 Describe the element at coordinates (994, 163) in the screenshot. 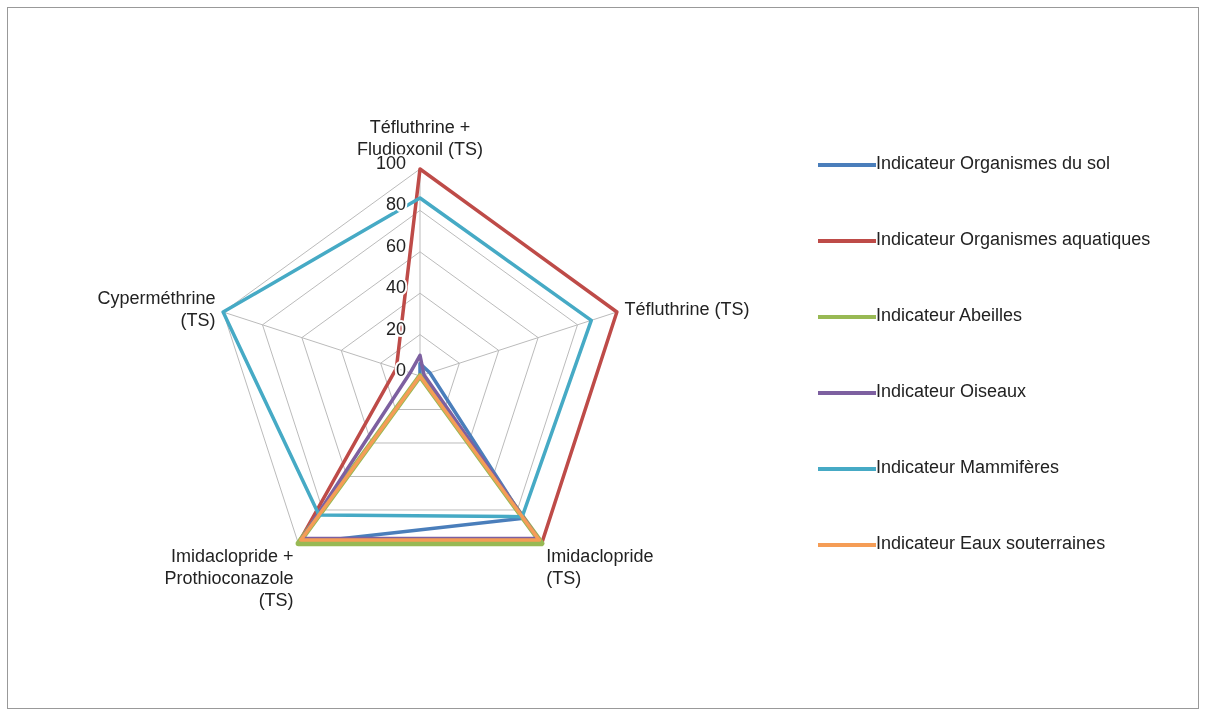

I see `legend-label: Indicateur Organismes du sol` at that location.